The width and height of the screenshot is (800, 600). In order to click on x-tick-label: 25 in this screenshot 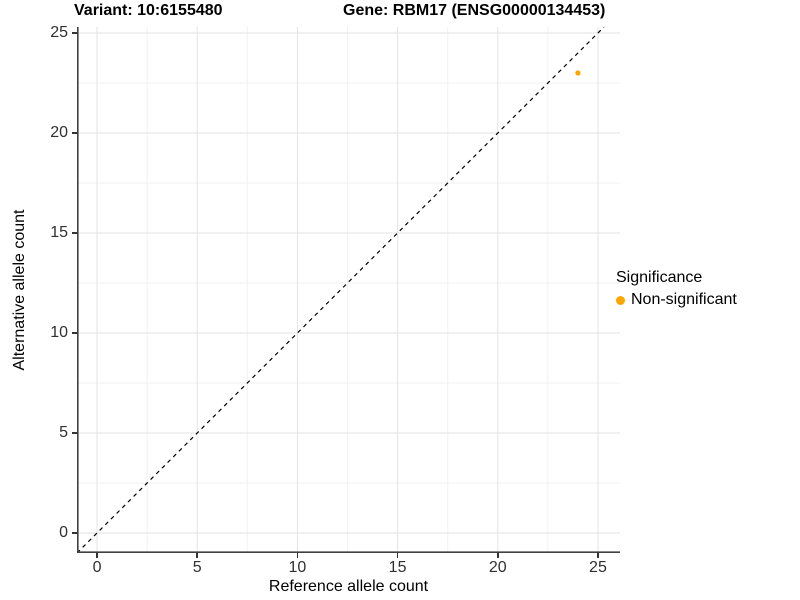, I will do `click(598, 567)`.